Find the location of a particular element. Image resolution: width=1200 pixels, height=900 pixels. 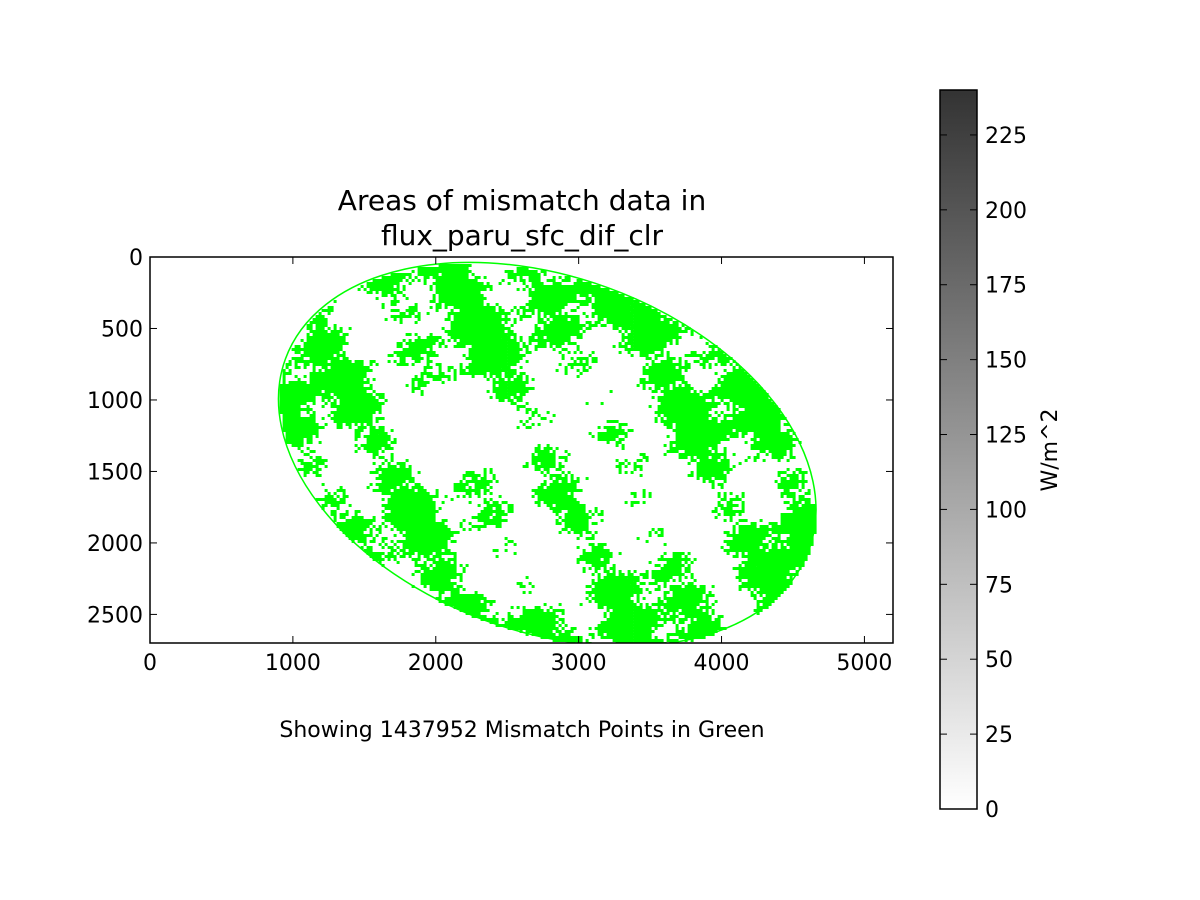

x-tick-label: 4000 is located at coordinates (722, 663).